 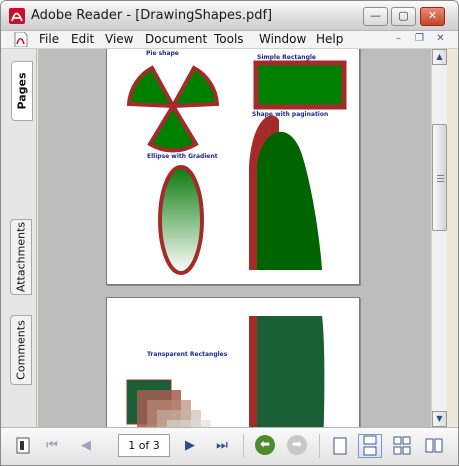 What do you see at coordinates (83, 39) in the screenshot?
I see `menu-edit: Edit` at bounding box center [83, 39].